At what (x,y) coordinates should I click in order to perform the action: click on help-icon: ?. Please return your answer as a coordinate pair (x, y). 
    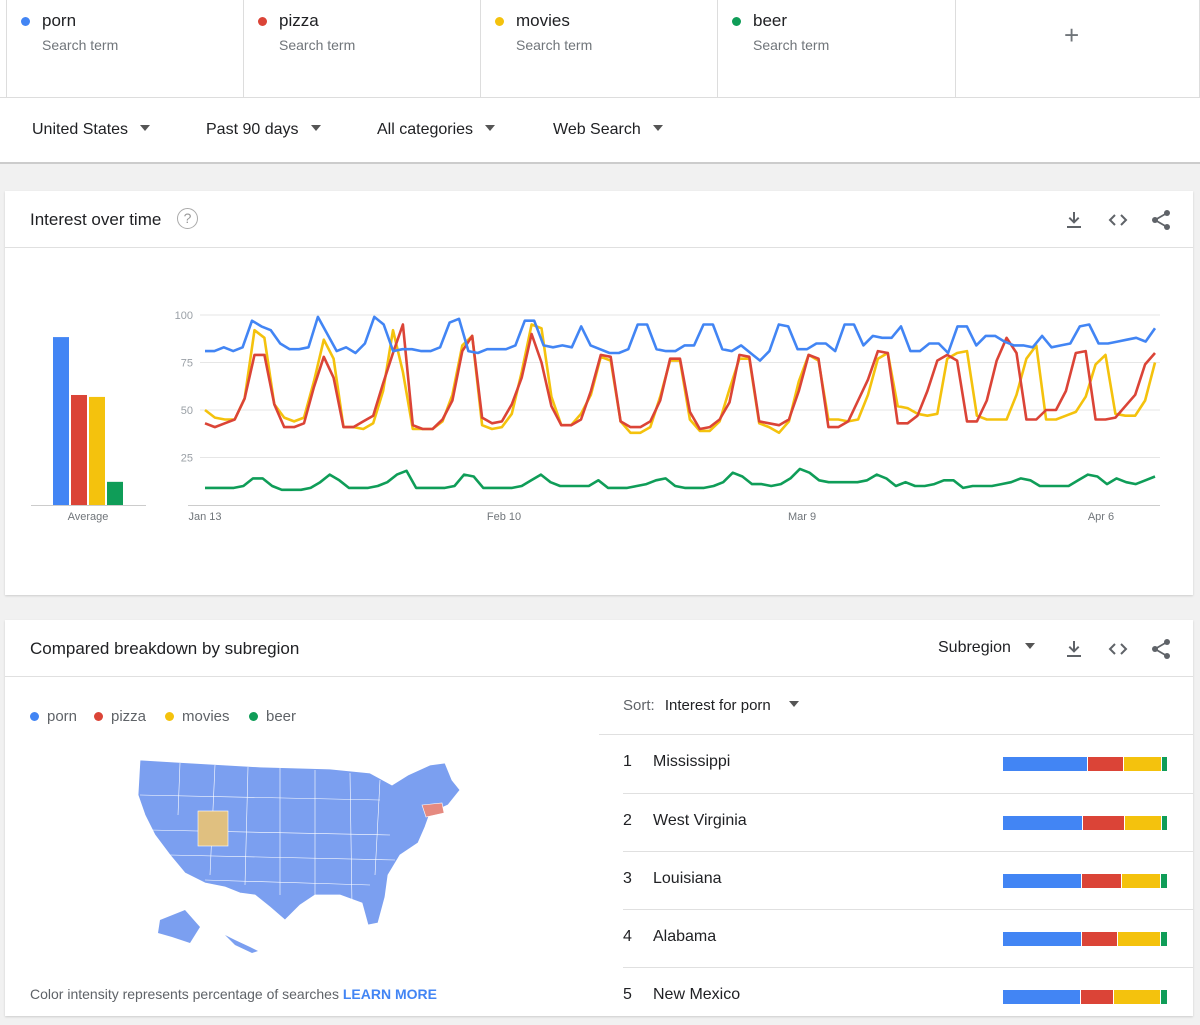
    Looking at the image, I should click on (187, 218).